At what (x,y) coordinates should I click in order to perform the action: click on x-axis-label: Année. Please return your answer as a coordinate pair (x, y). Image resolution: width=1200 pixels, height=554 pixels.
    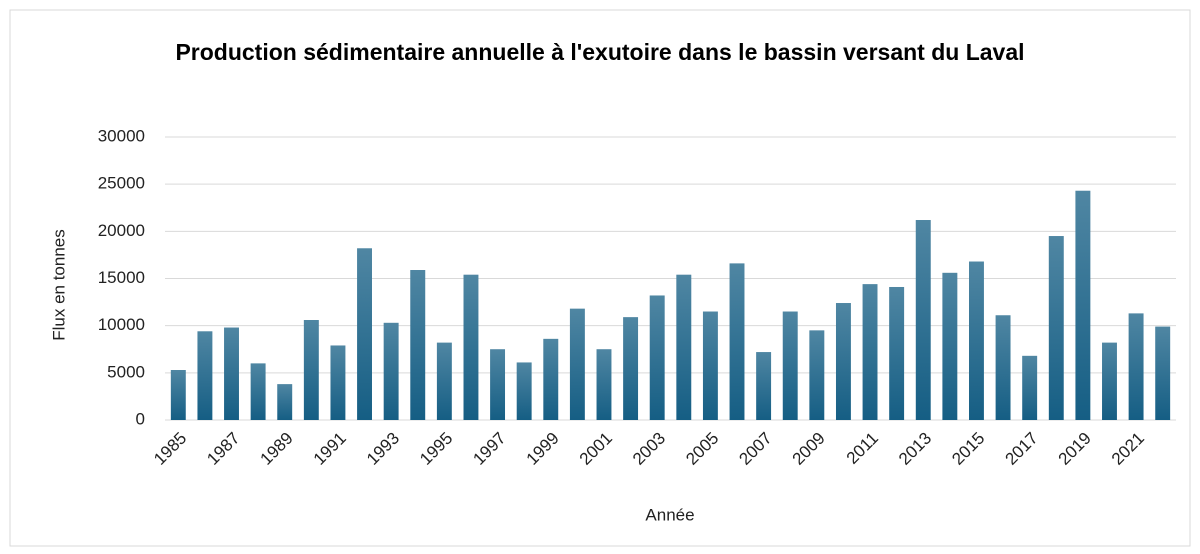
    Looking at the image, I should click on (669, 514).